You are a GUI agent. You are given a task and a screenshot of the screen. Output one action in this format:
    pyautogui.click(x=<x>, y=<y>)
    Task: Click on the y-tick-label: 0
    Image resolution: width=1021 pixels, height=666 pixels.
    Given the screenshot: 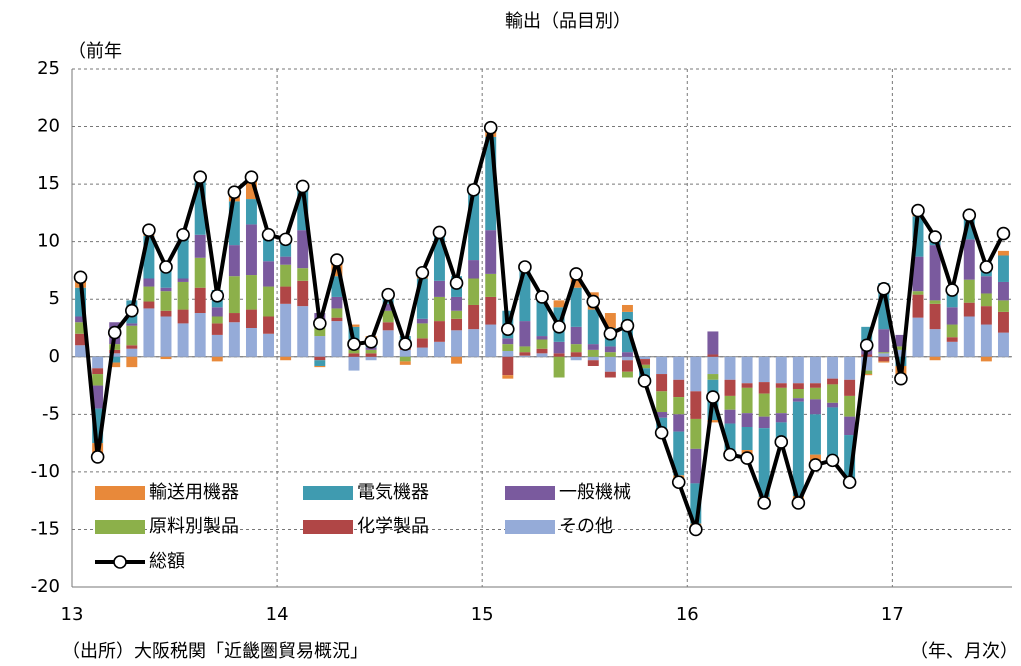 What is the action you would take?
    pyautogui.click(x=54, y=356)
    